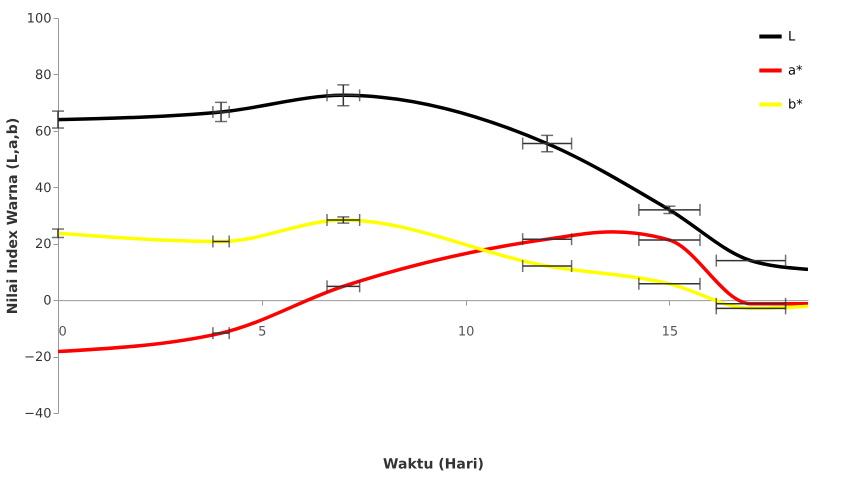 This screenshot has width=867, height=490. I want to click on x-tick-label: 10, so click(466, 332).